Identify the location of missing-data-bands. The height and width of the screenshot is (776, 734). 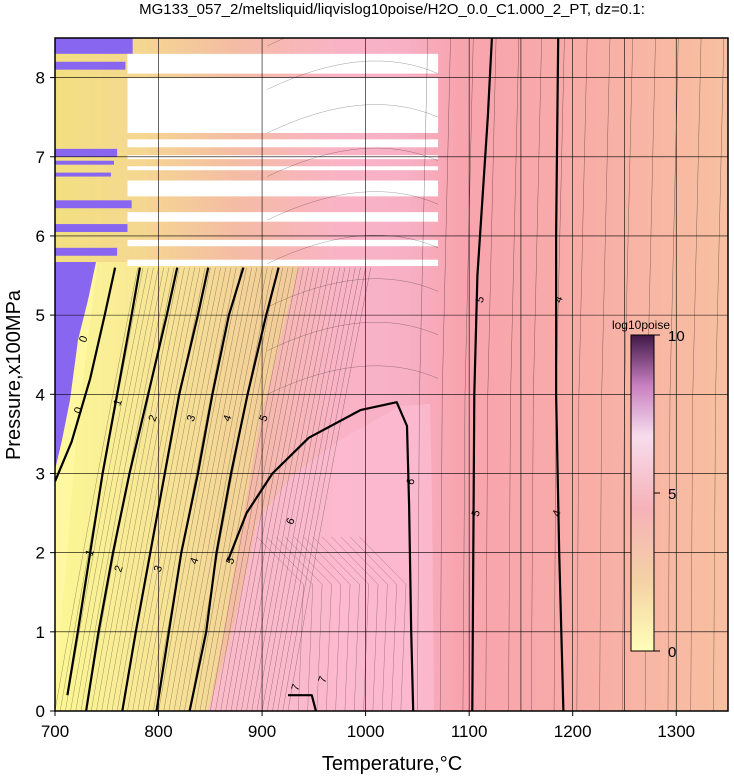
(283, 160).